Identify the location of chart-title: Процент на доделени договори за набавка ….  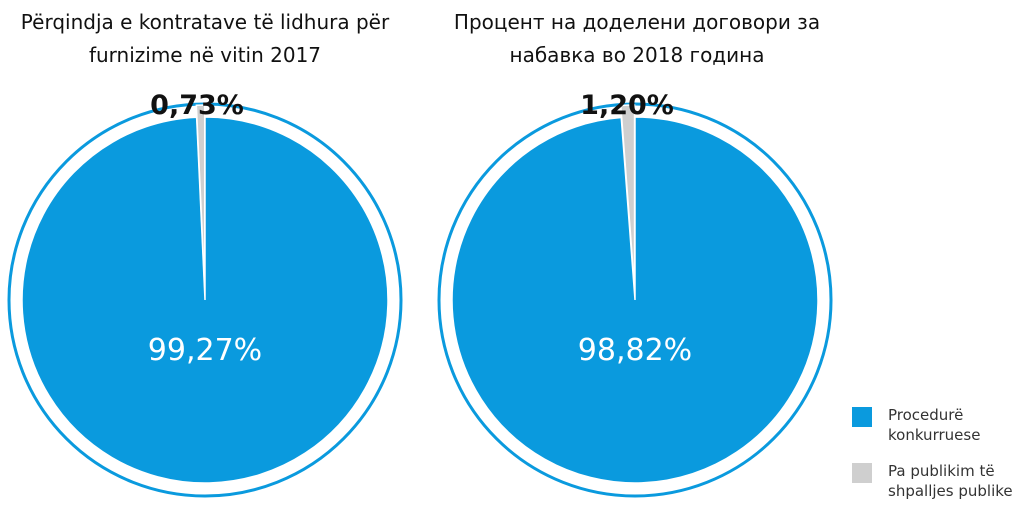
(637, 38).